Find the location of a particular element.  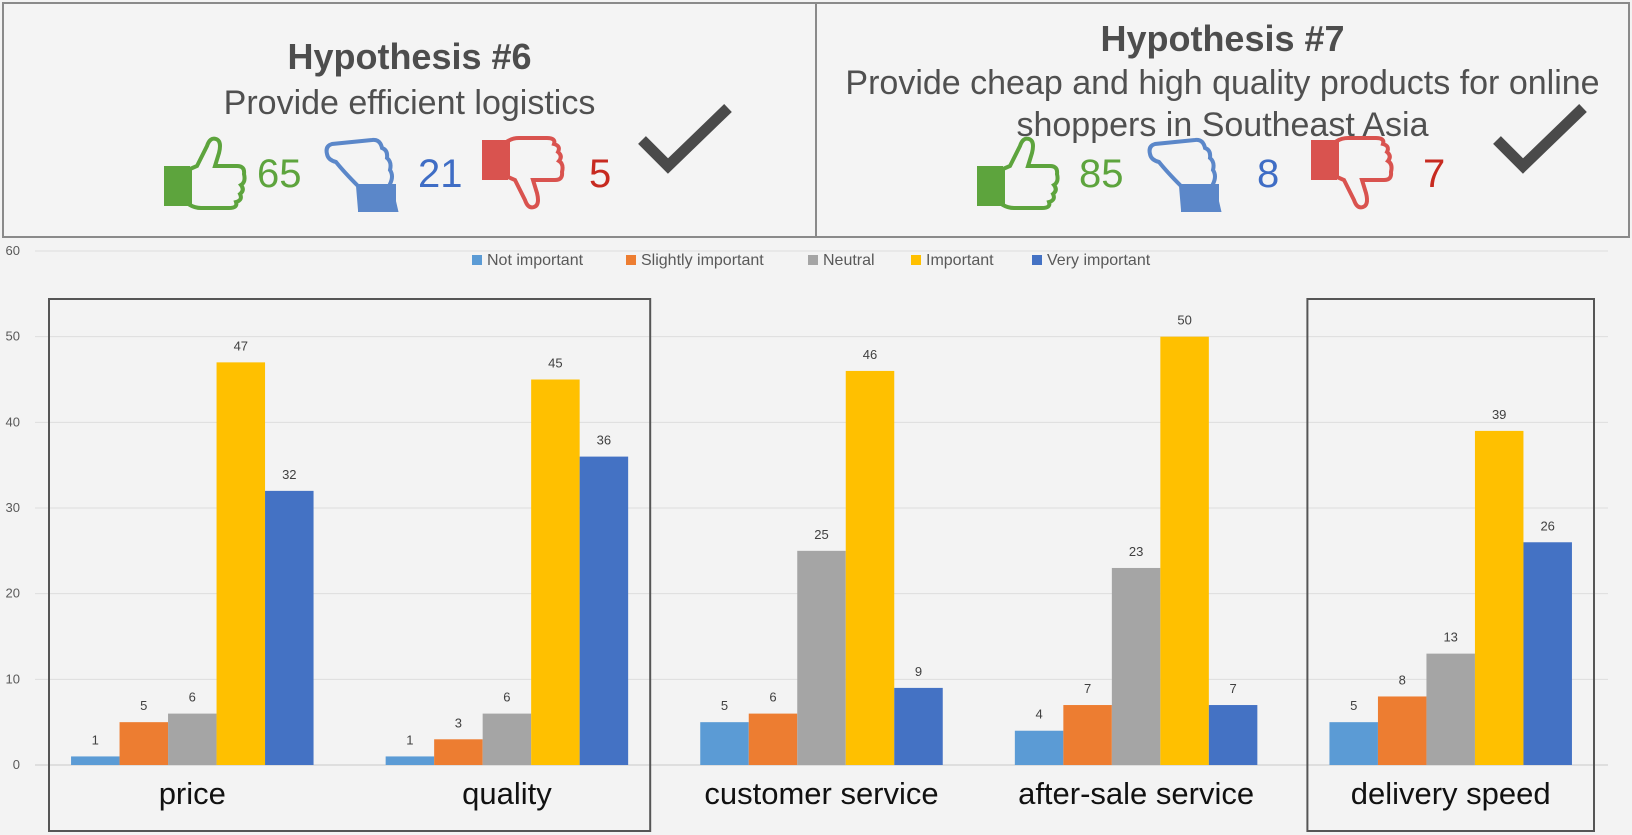

data-label: 32 is located at coordinates (289, 474).